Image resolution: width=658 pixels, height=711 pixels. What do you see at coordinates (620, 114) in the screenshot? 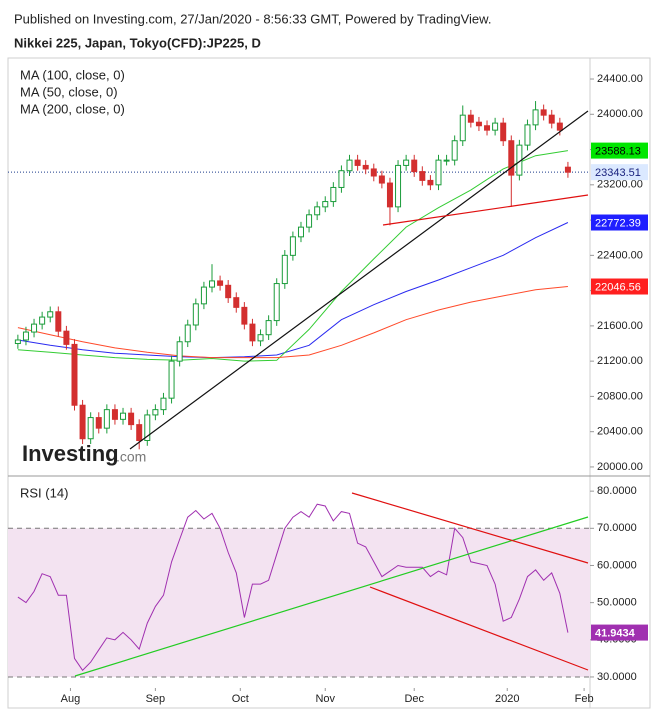
I see `y-tick-label: 24000.00` at bounding box center [620, 114].